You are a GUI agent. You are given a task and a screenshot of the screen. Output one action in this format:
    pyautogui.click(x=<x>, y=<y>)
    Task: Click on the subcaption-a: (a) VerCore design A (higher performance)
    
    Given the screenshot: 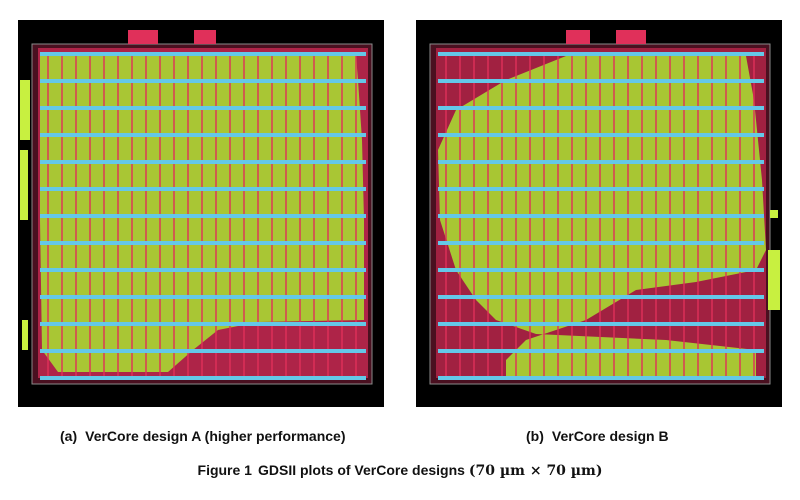 What is the action you would take?
    pyautogui.click(x=202, y=436)
    